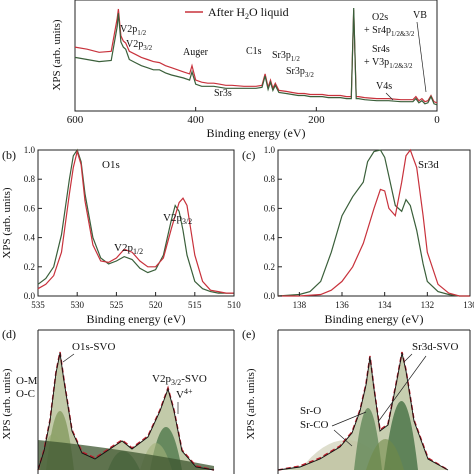 Image resolution: width=474 pixels, height=474 pixels. What do you see at coordinates (435, 347) in the screenshot?
I see `annot-sr3d-svo: Sr3d-SVO` at bounding box center [435, 347].